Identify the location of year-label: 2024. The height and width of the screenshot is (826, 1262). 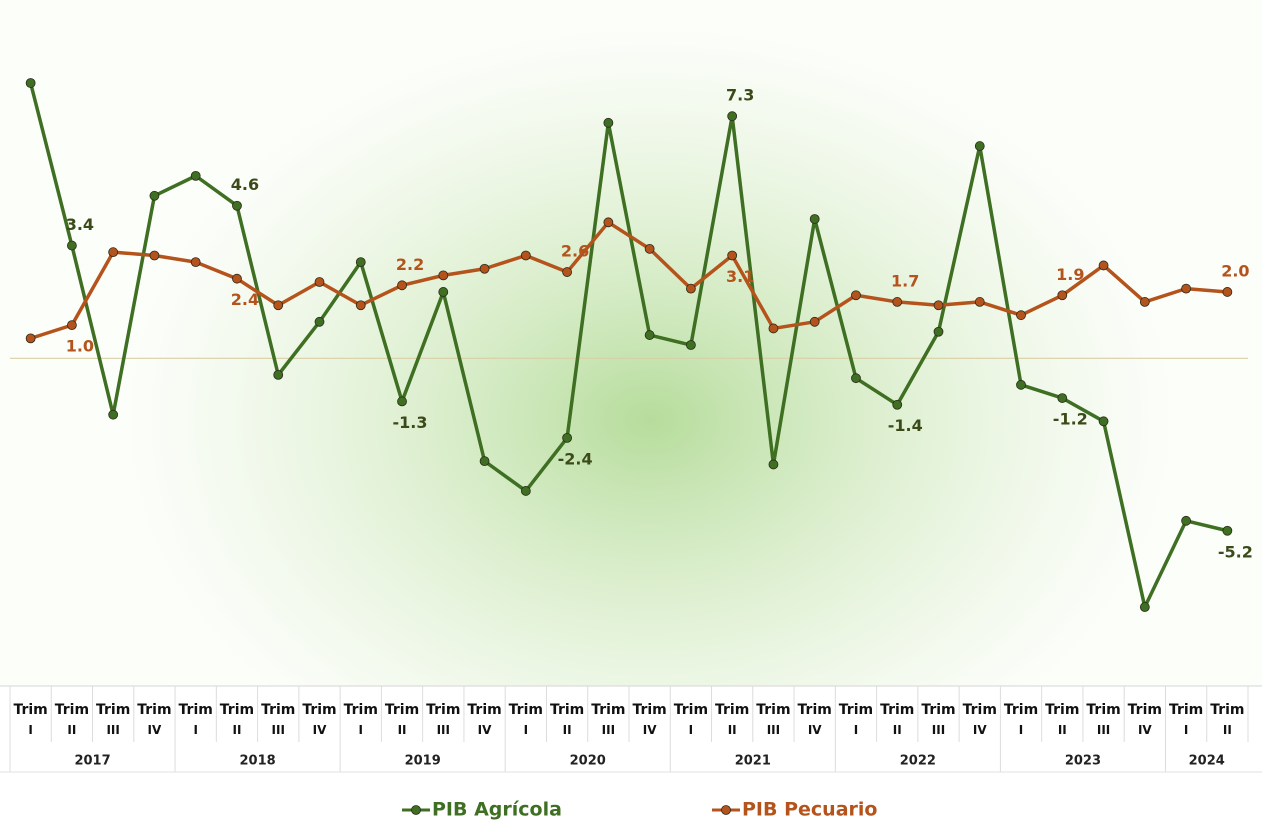
(1207, 761).